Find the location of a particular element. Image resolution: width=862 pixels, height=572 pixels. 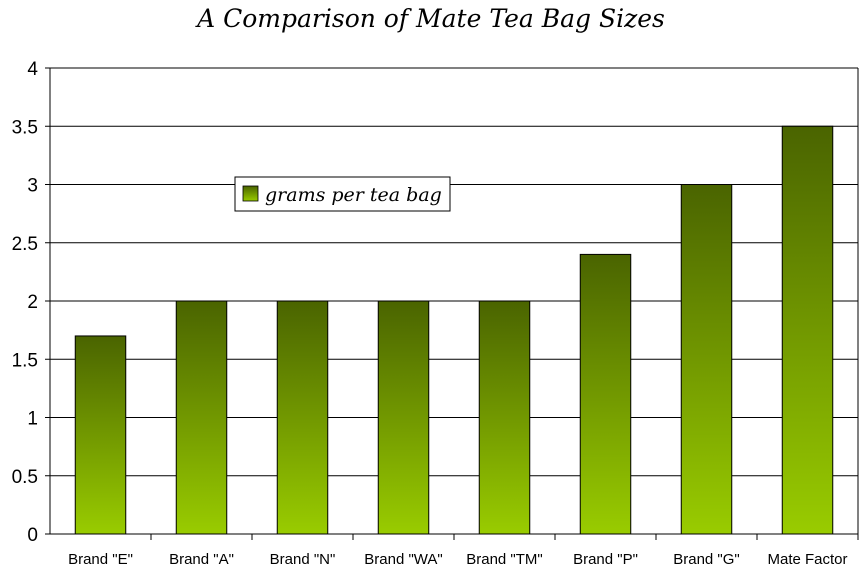

y-axis-ticks: 0 0.5 1 1.5 2 2.5 3 3.5 4 is located at coordinates (31, 302).